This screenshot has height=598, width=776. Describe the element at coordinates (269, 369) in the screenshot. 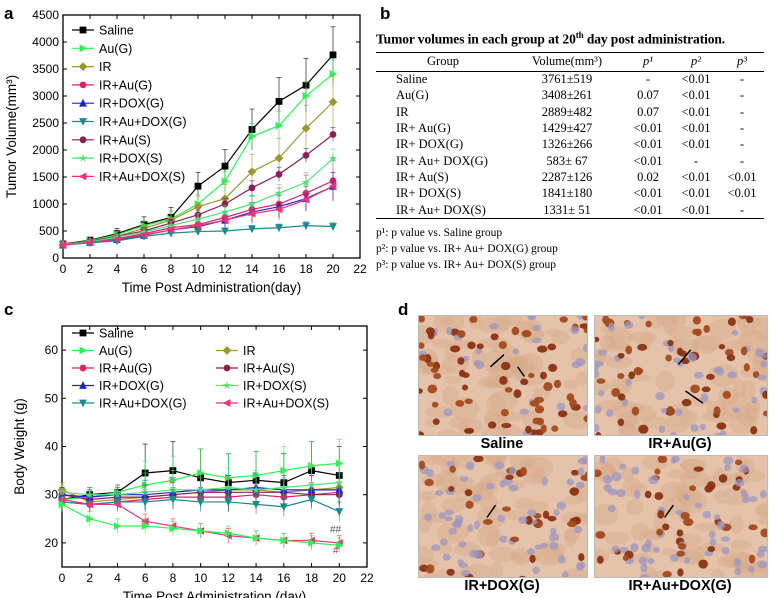

I see `legend-label: IR+Au(S)` at that location.